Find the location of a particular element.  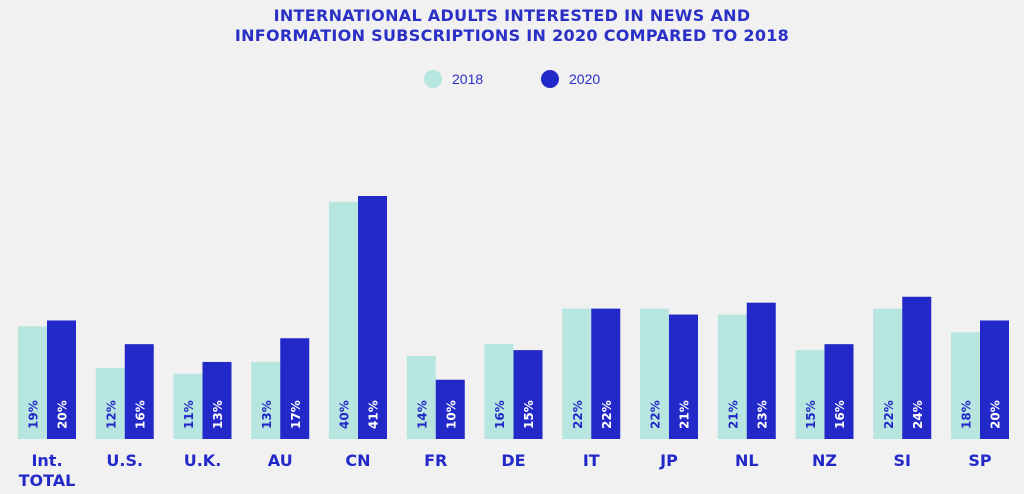

bar-2020-nl is located at coordinates (761, 370).